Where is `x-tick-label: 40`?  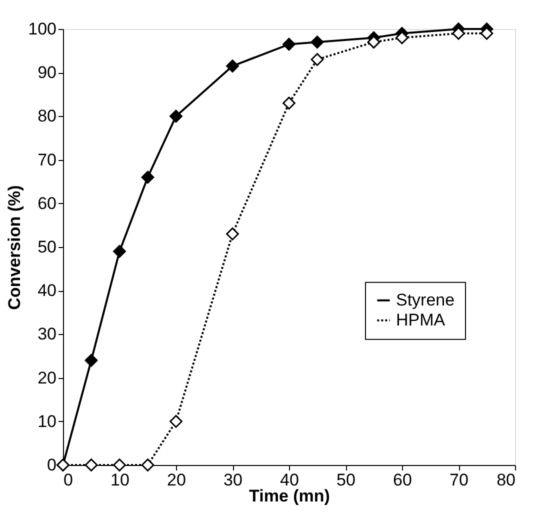 x-tick-label: 40 is located at coordinates (289, 480).